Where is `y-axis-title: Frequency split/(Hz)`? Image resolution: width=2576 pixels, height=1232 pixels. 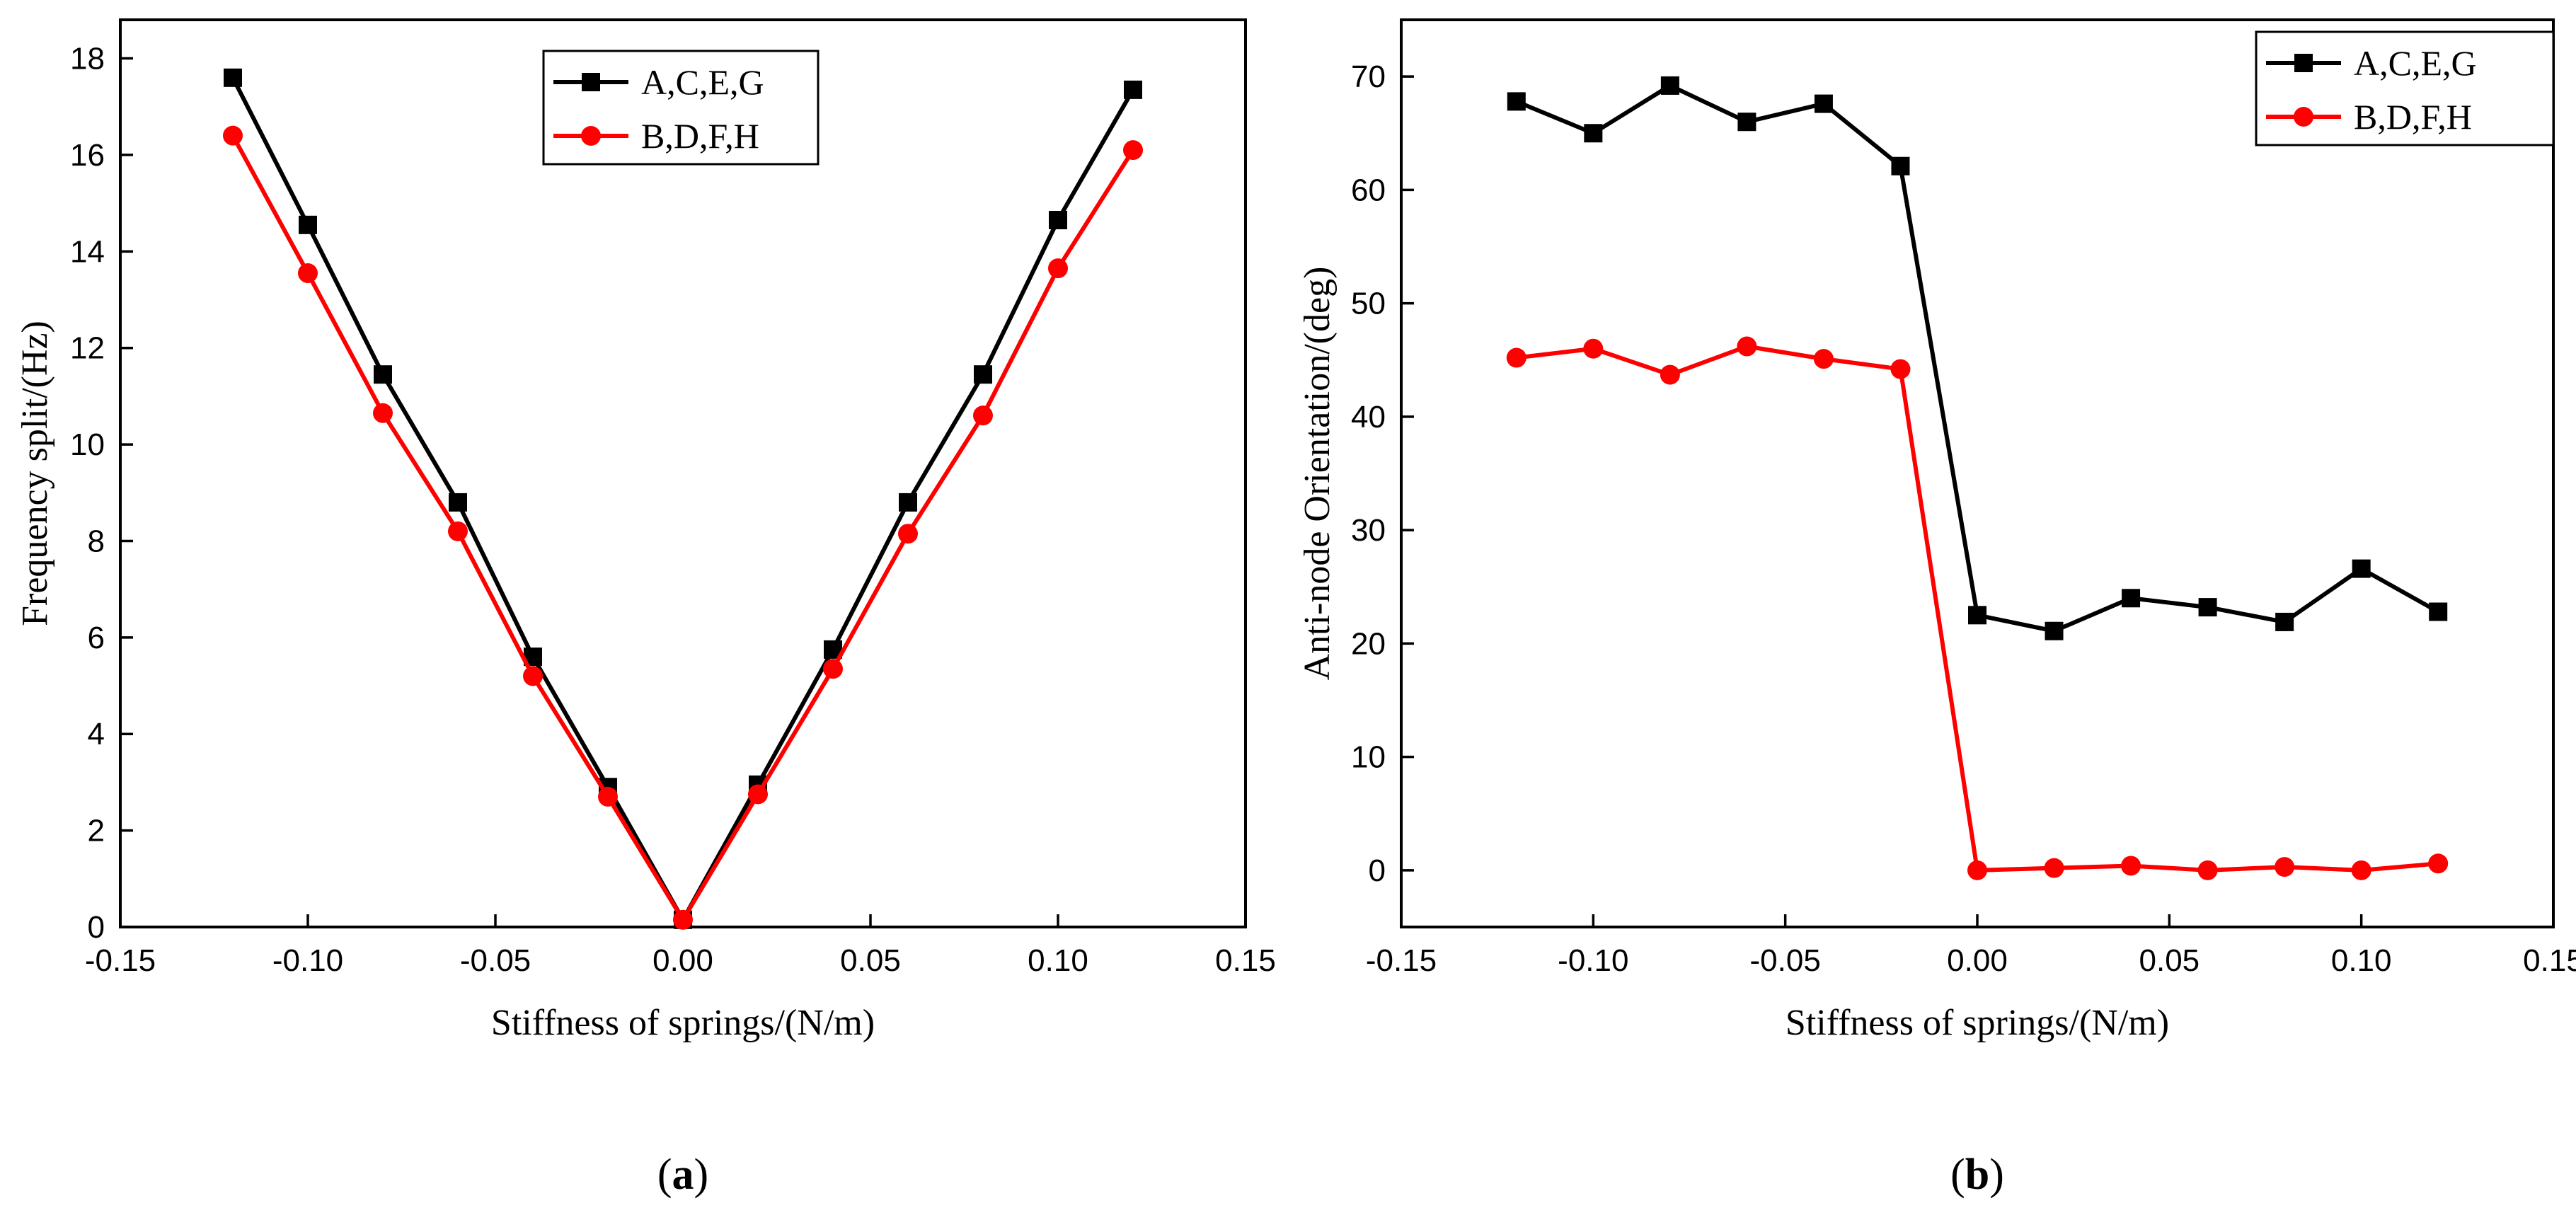
y-axis-title: Frequency split/(Hz) is located at coordinates (35, 473).